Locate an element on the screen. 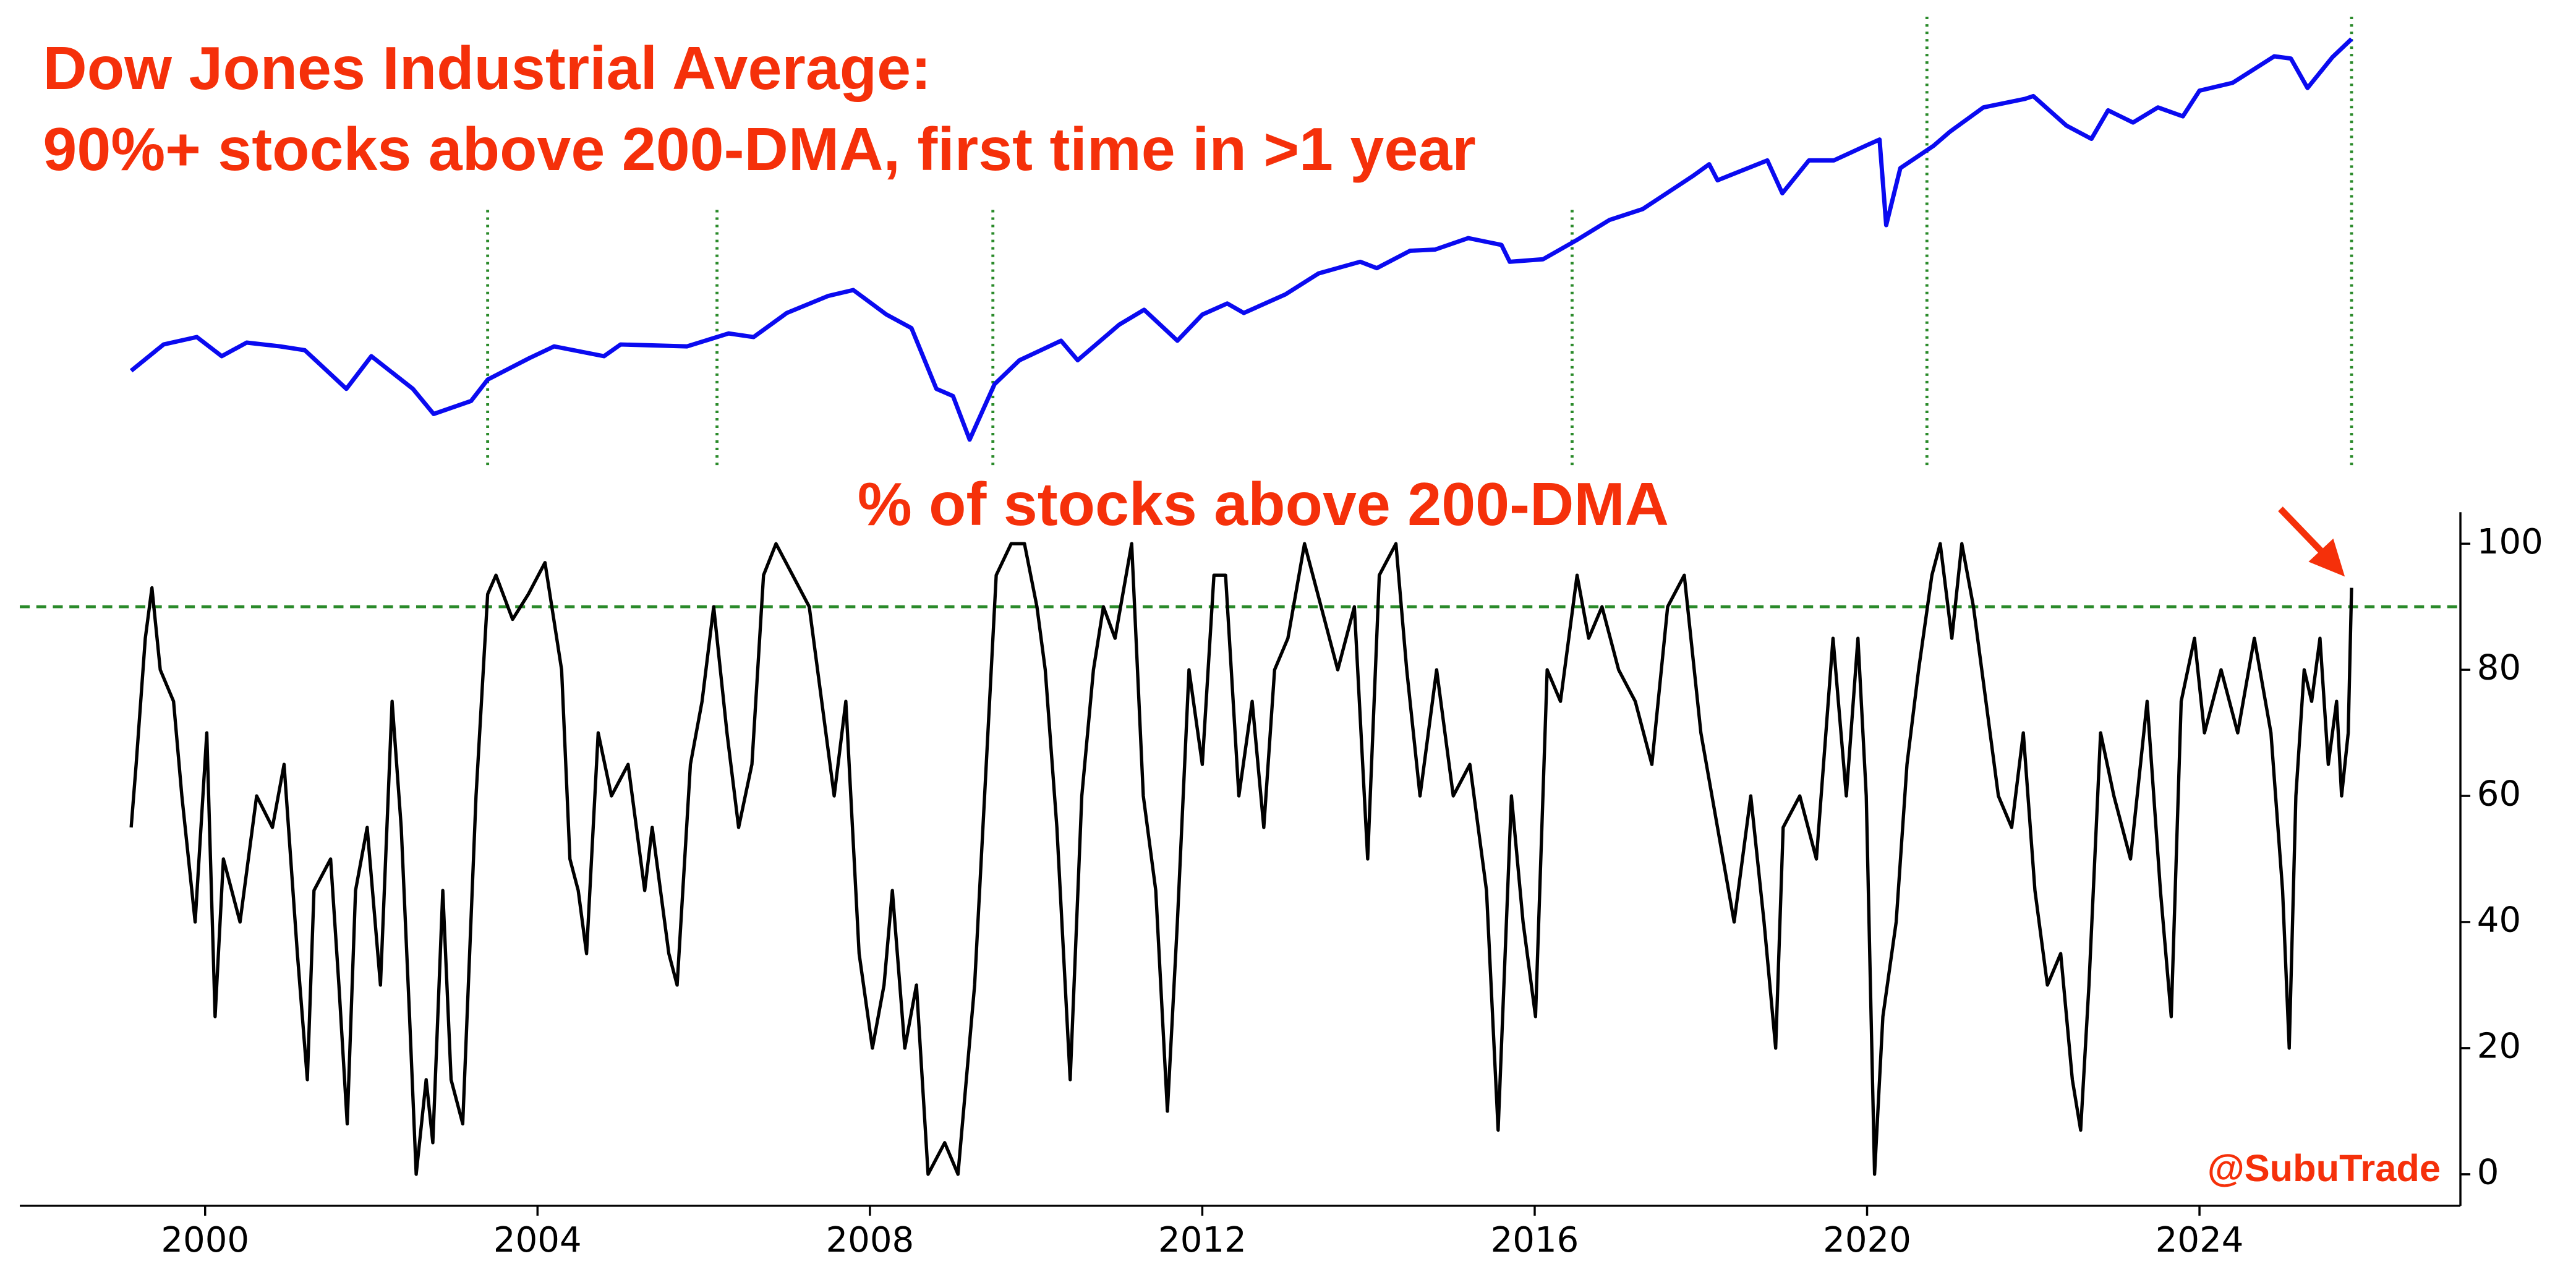 The image size is (2576, 1277). x-tick-label: 2004 is located at coordinates (537, 1240).